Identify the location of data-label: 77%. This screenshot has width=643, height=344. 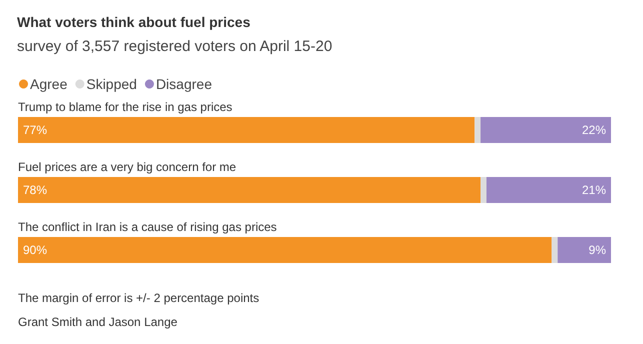
(35, 130).